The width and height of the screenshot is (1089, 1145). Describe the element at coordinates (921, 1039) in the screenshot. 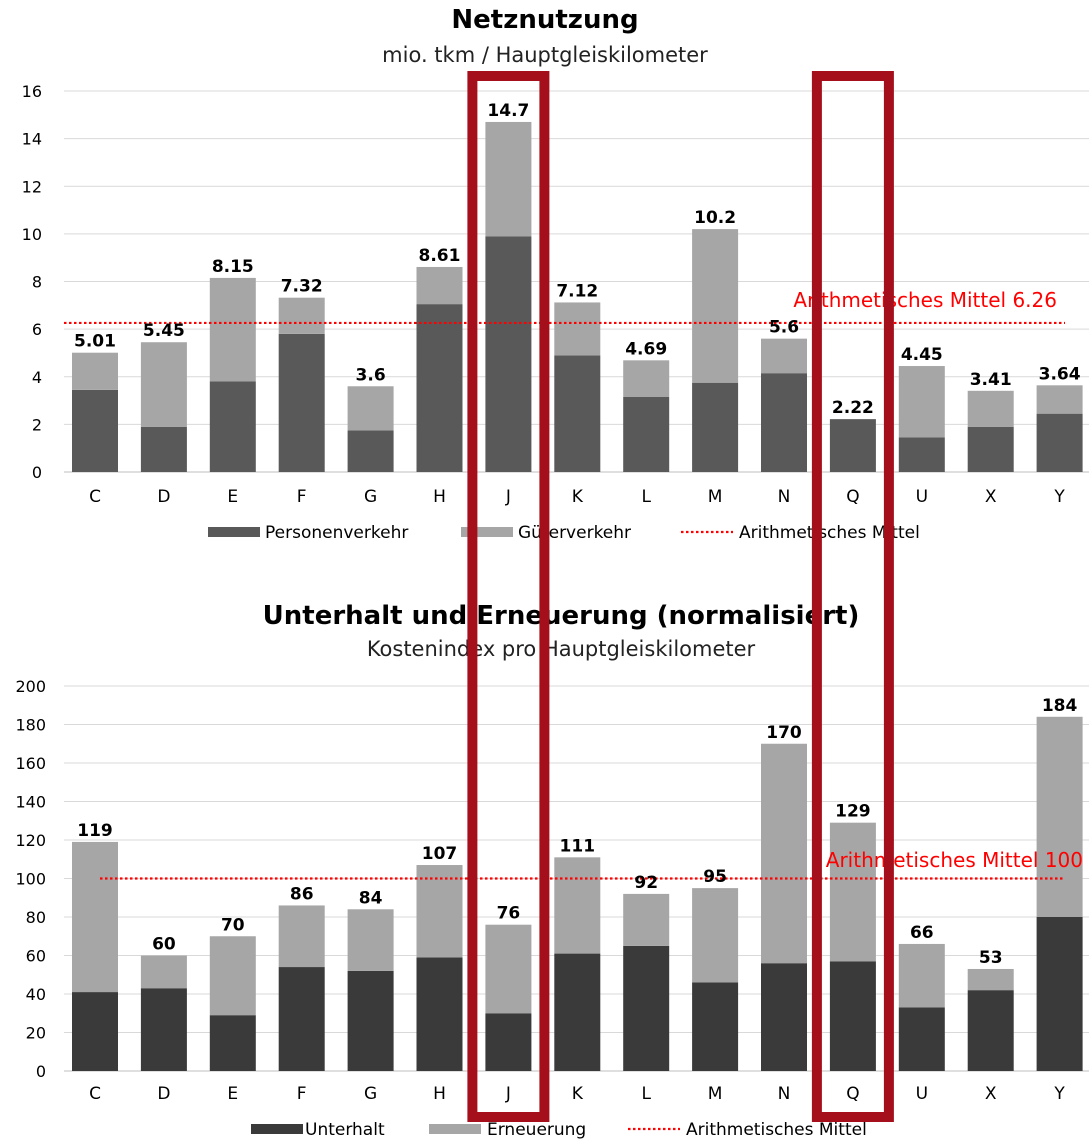

I see `bar-segment-bottom-u` at that location.